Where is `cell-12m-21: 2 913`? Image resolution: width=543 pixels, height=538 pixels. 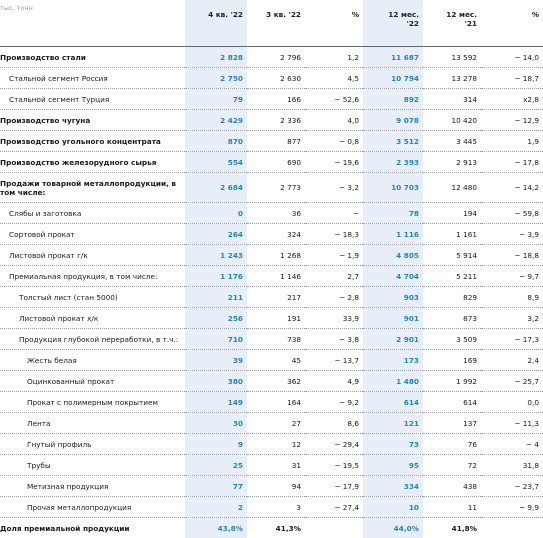 cell-12m-21: 2 913 is located at coordinates (452, 162).